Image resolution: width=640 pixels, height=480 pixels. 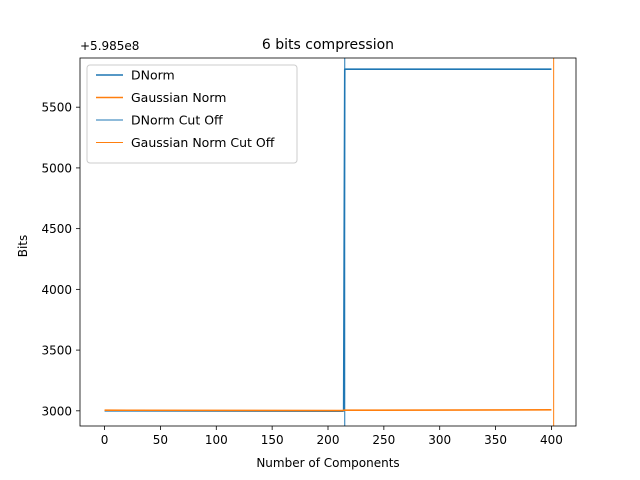 What do you see at coordinates (56, 168) in the screenshot?
I see `y-tick-label-4: 5000` at bounding box center [56, 168].